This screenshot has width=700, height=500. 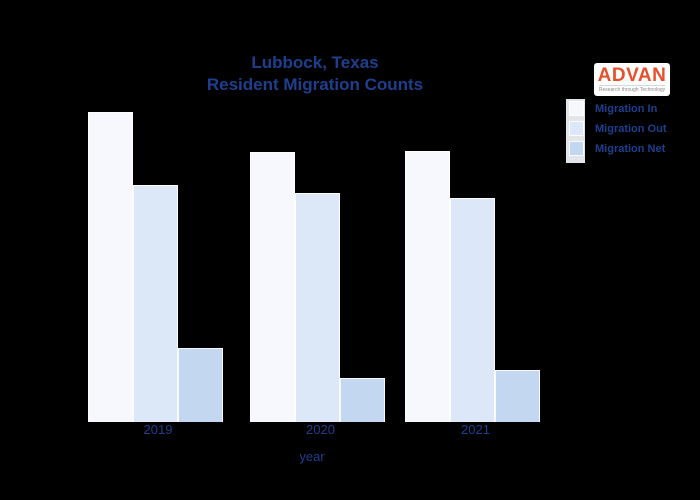 What do you see at coordinates (110, 267) in the screenshot?
I see `bar-migration-in-2019` at bounding box center [110, 267].